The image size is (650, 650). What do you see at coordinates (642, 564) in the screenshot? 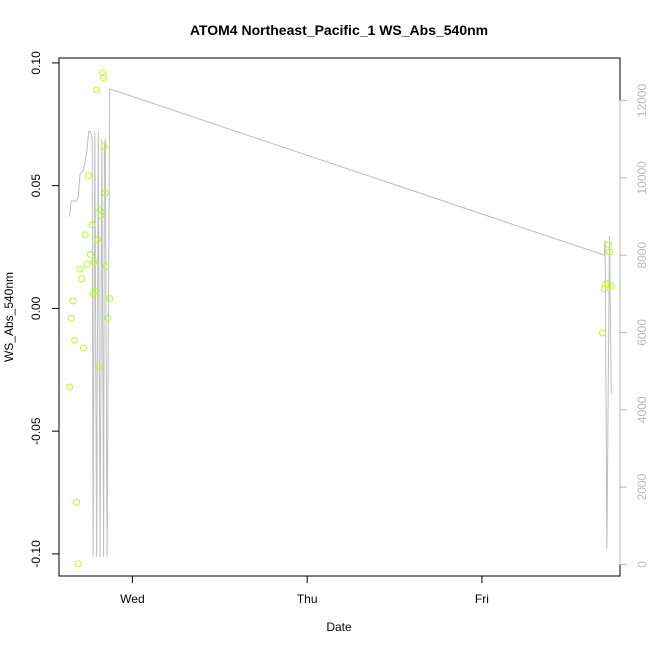
I see `right-tick-label-0: 0` at bounding box center [642, 564].